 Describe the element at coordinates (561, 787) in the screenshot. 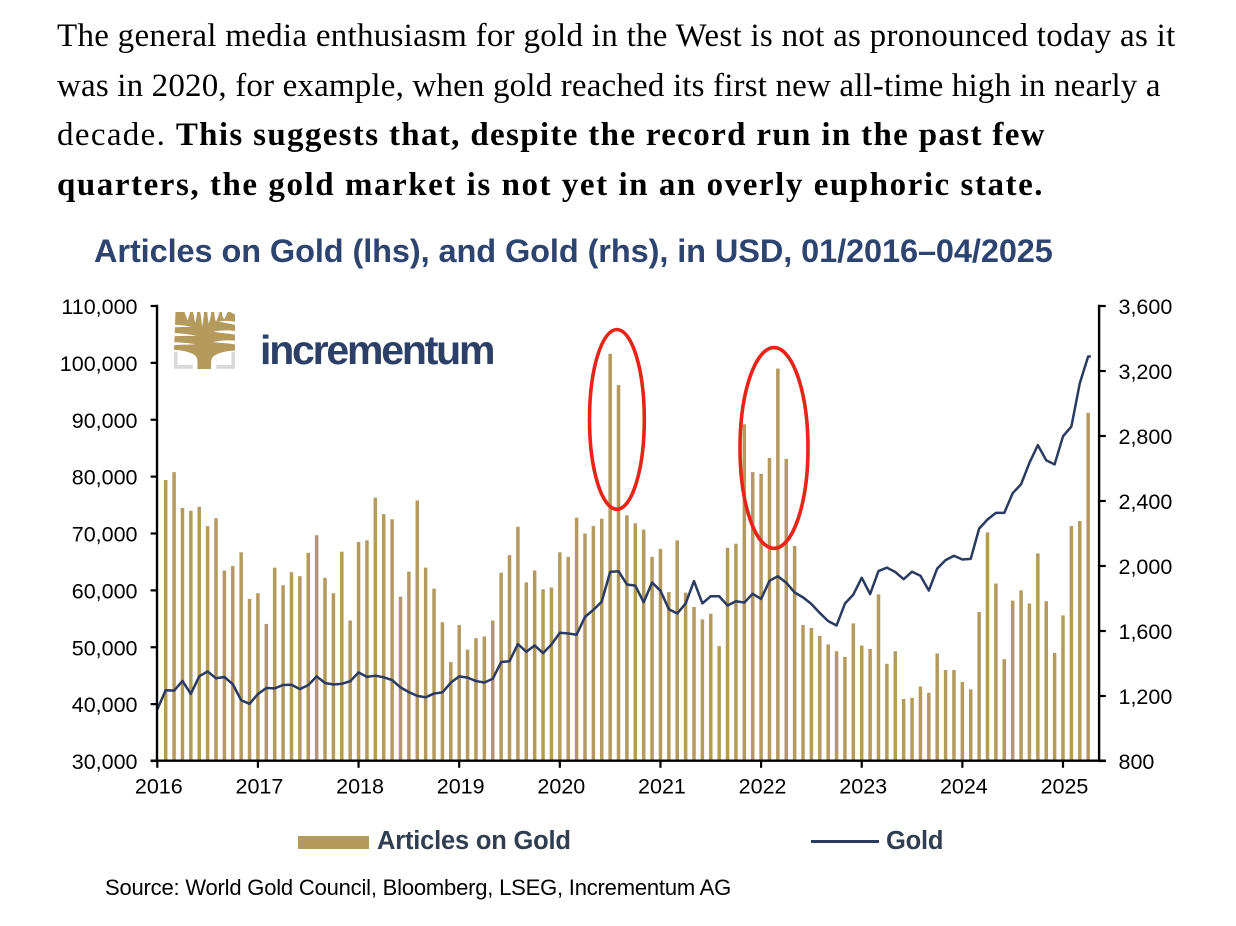

I see `svg-text: 2020` at that location.